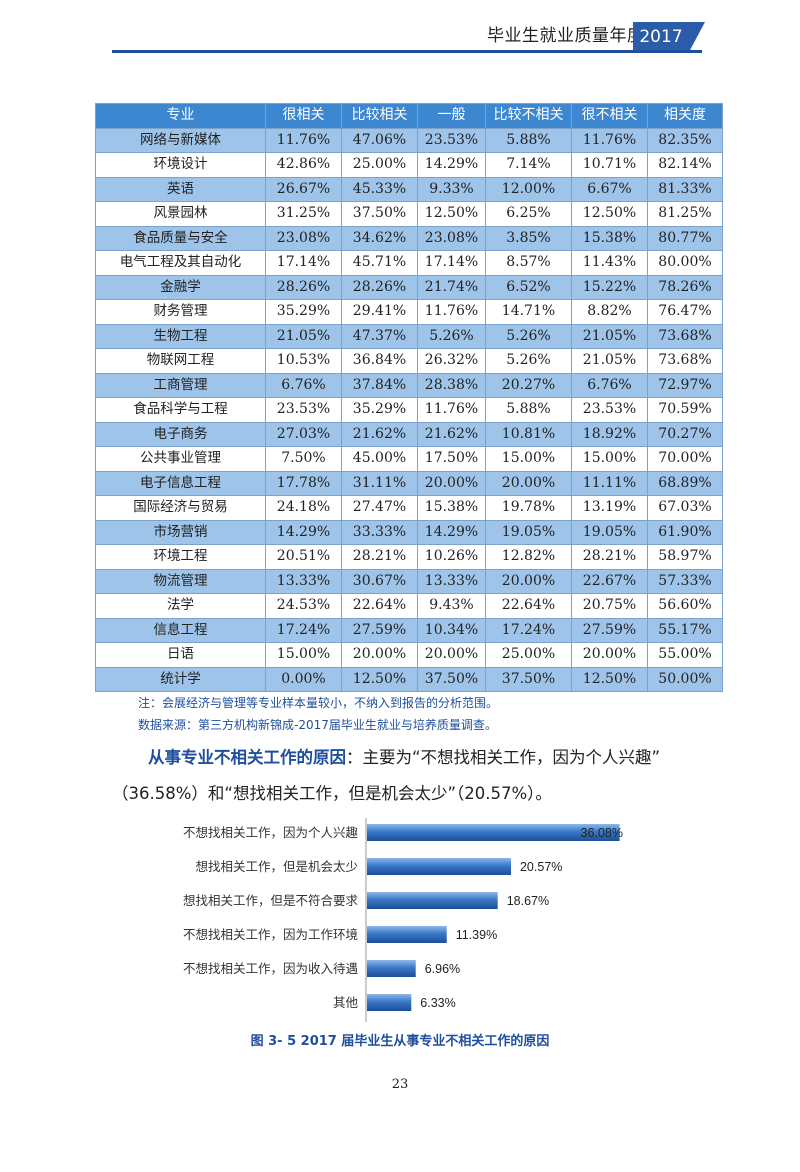  Describe the element at coordinates (180, 214) in the screenshot. I see `cell-major: 风景园林` at that location.